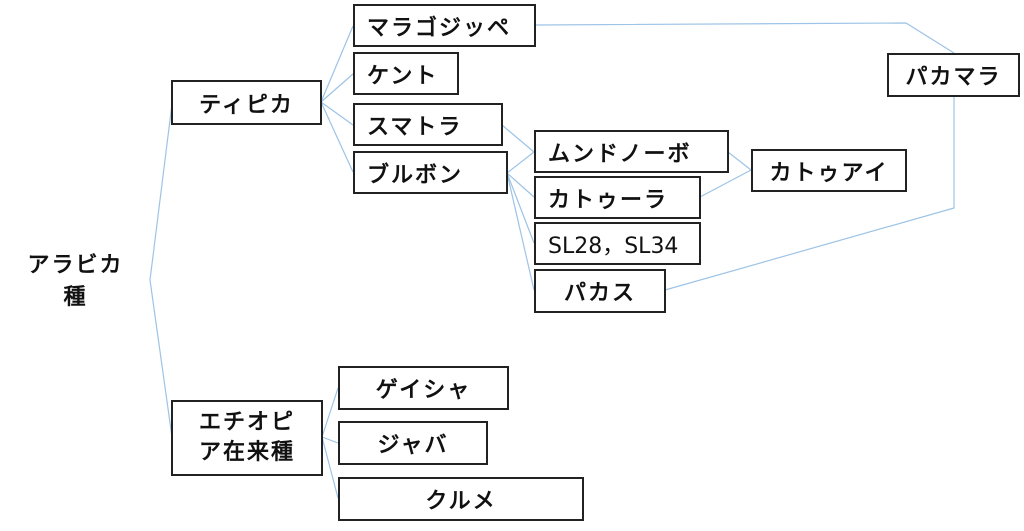 This screenshot has height=531, width=1024. I want to click on link-root-typica, so click(161, 270).